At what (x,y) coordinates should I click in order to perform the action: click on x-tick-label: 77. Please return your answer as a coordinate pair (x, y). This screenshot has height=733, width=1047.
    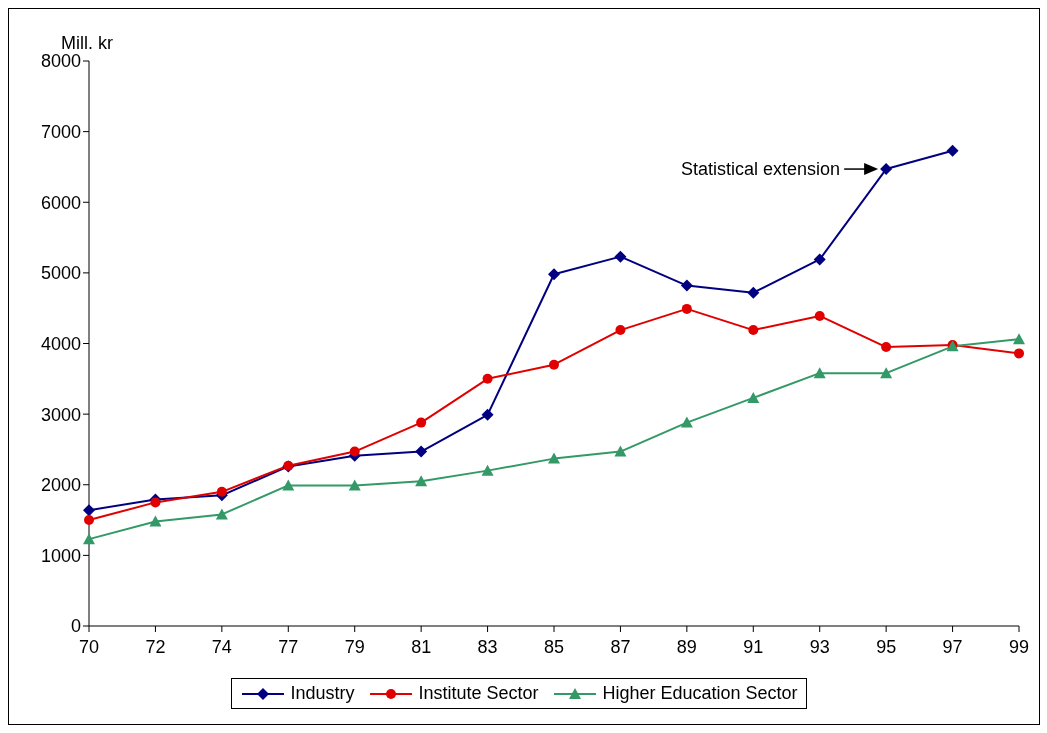
    Looking at the image, I should click on (288, 646).